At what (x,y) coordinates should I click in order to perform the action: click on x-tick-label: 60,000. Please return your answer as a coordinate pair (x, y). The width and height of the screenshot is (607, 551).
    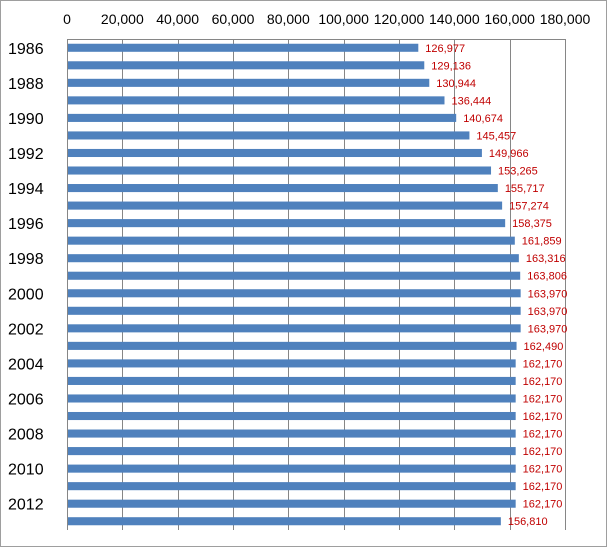
    Looking at the image, I should click on (233, 19).